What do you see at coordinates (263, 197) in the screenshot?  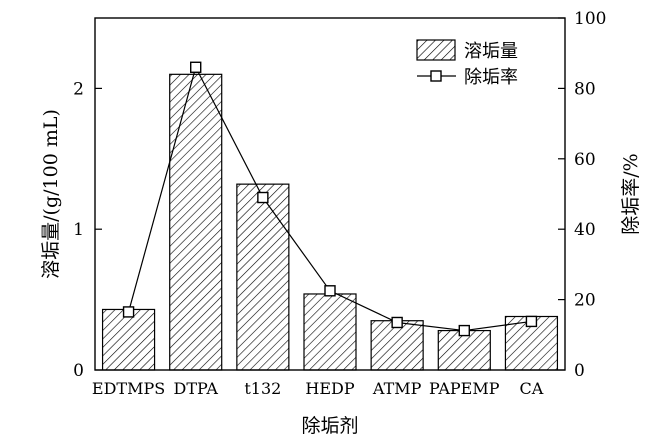 I see `point-t132` at bounding box center [263, 197].